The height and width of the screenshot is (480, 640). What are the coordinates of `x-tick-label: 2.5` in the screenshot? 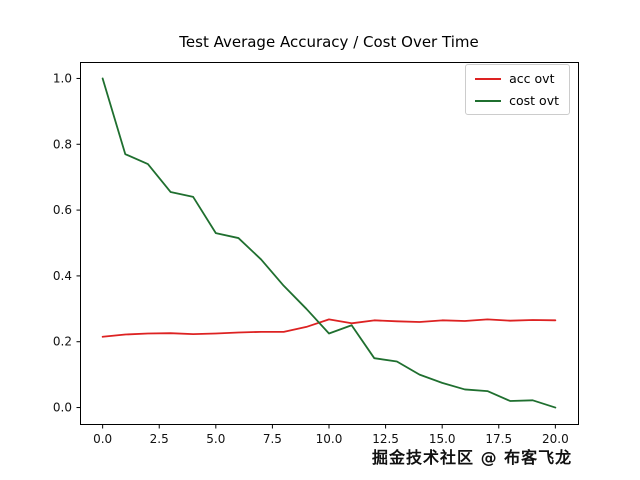 It's located at (159, 439).